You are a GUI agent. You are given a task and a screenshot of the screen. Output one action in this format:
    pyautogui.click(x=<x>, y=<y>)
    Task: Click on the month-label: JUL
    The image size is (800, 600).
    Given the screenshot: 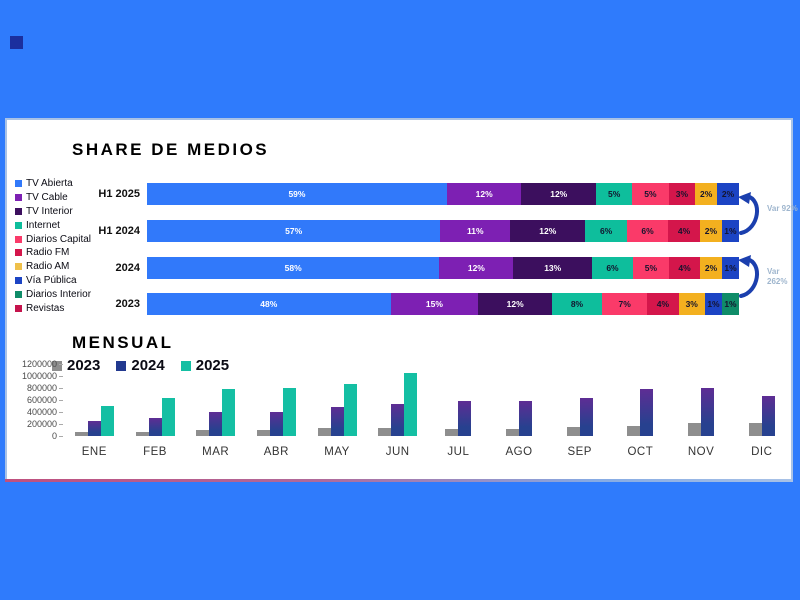 What is the action you would take?
    pyautogui.click(x=458, y=452)
    